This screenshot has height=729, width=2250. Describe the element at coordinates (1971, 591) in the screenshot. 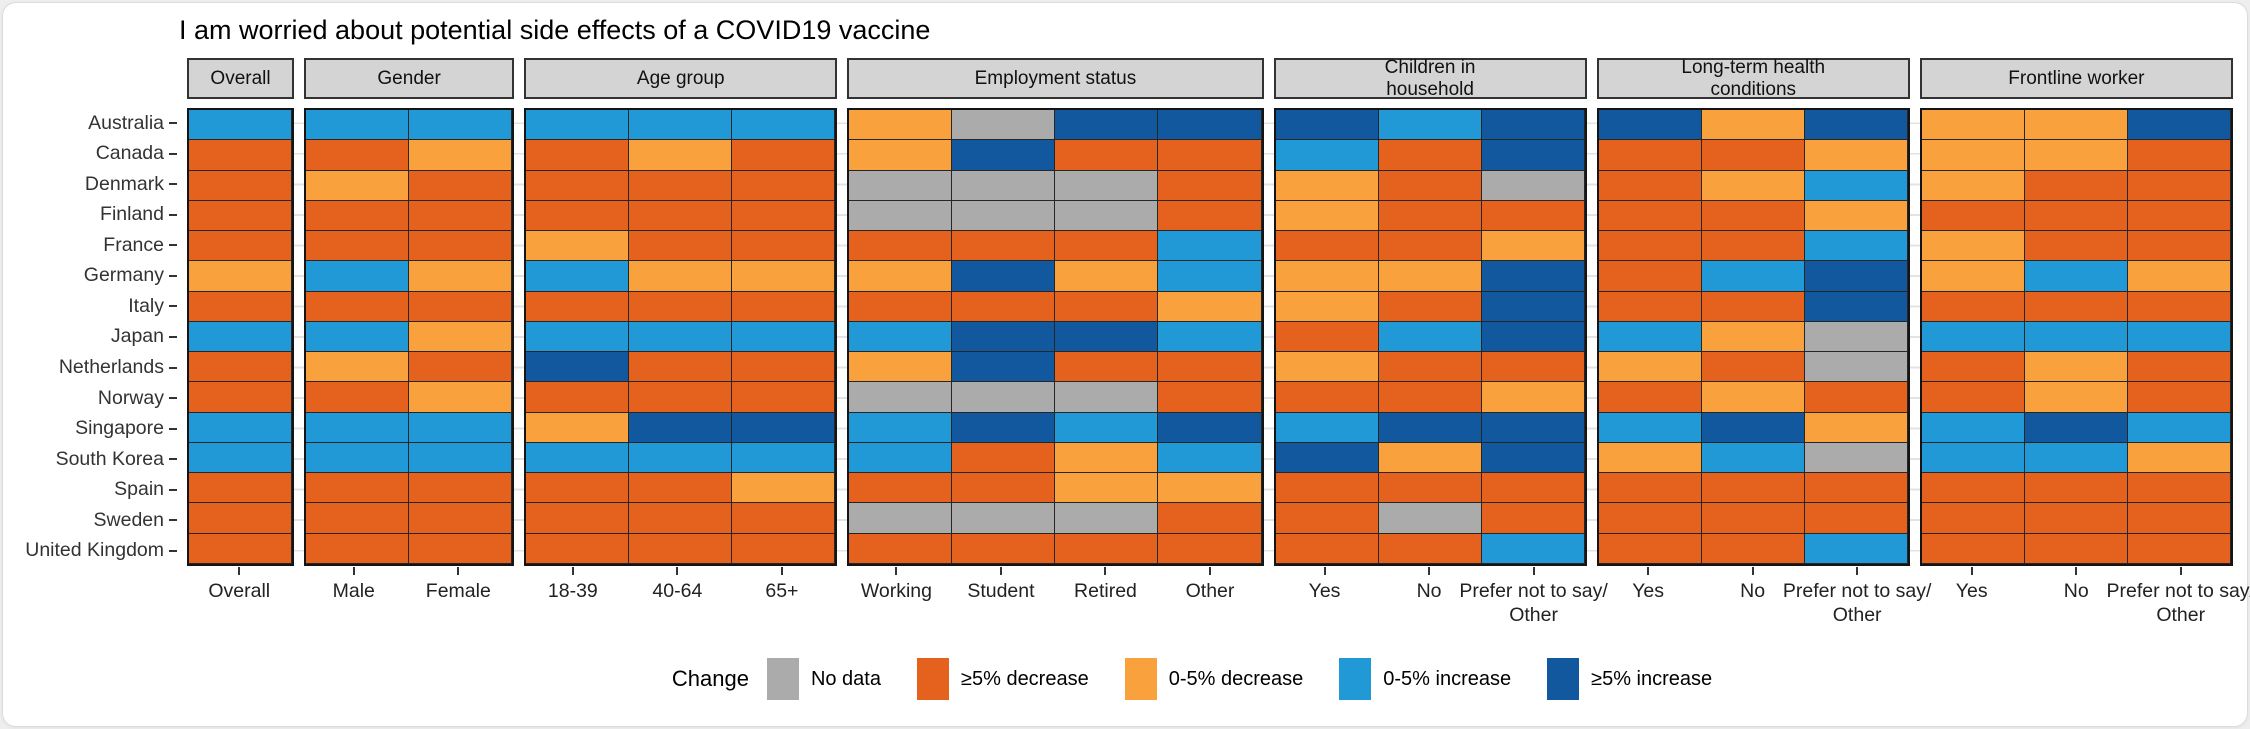

I see `x-tick-label: Yes` at that location.